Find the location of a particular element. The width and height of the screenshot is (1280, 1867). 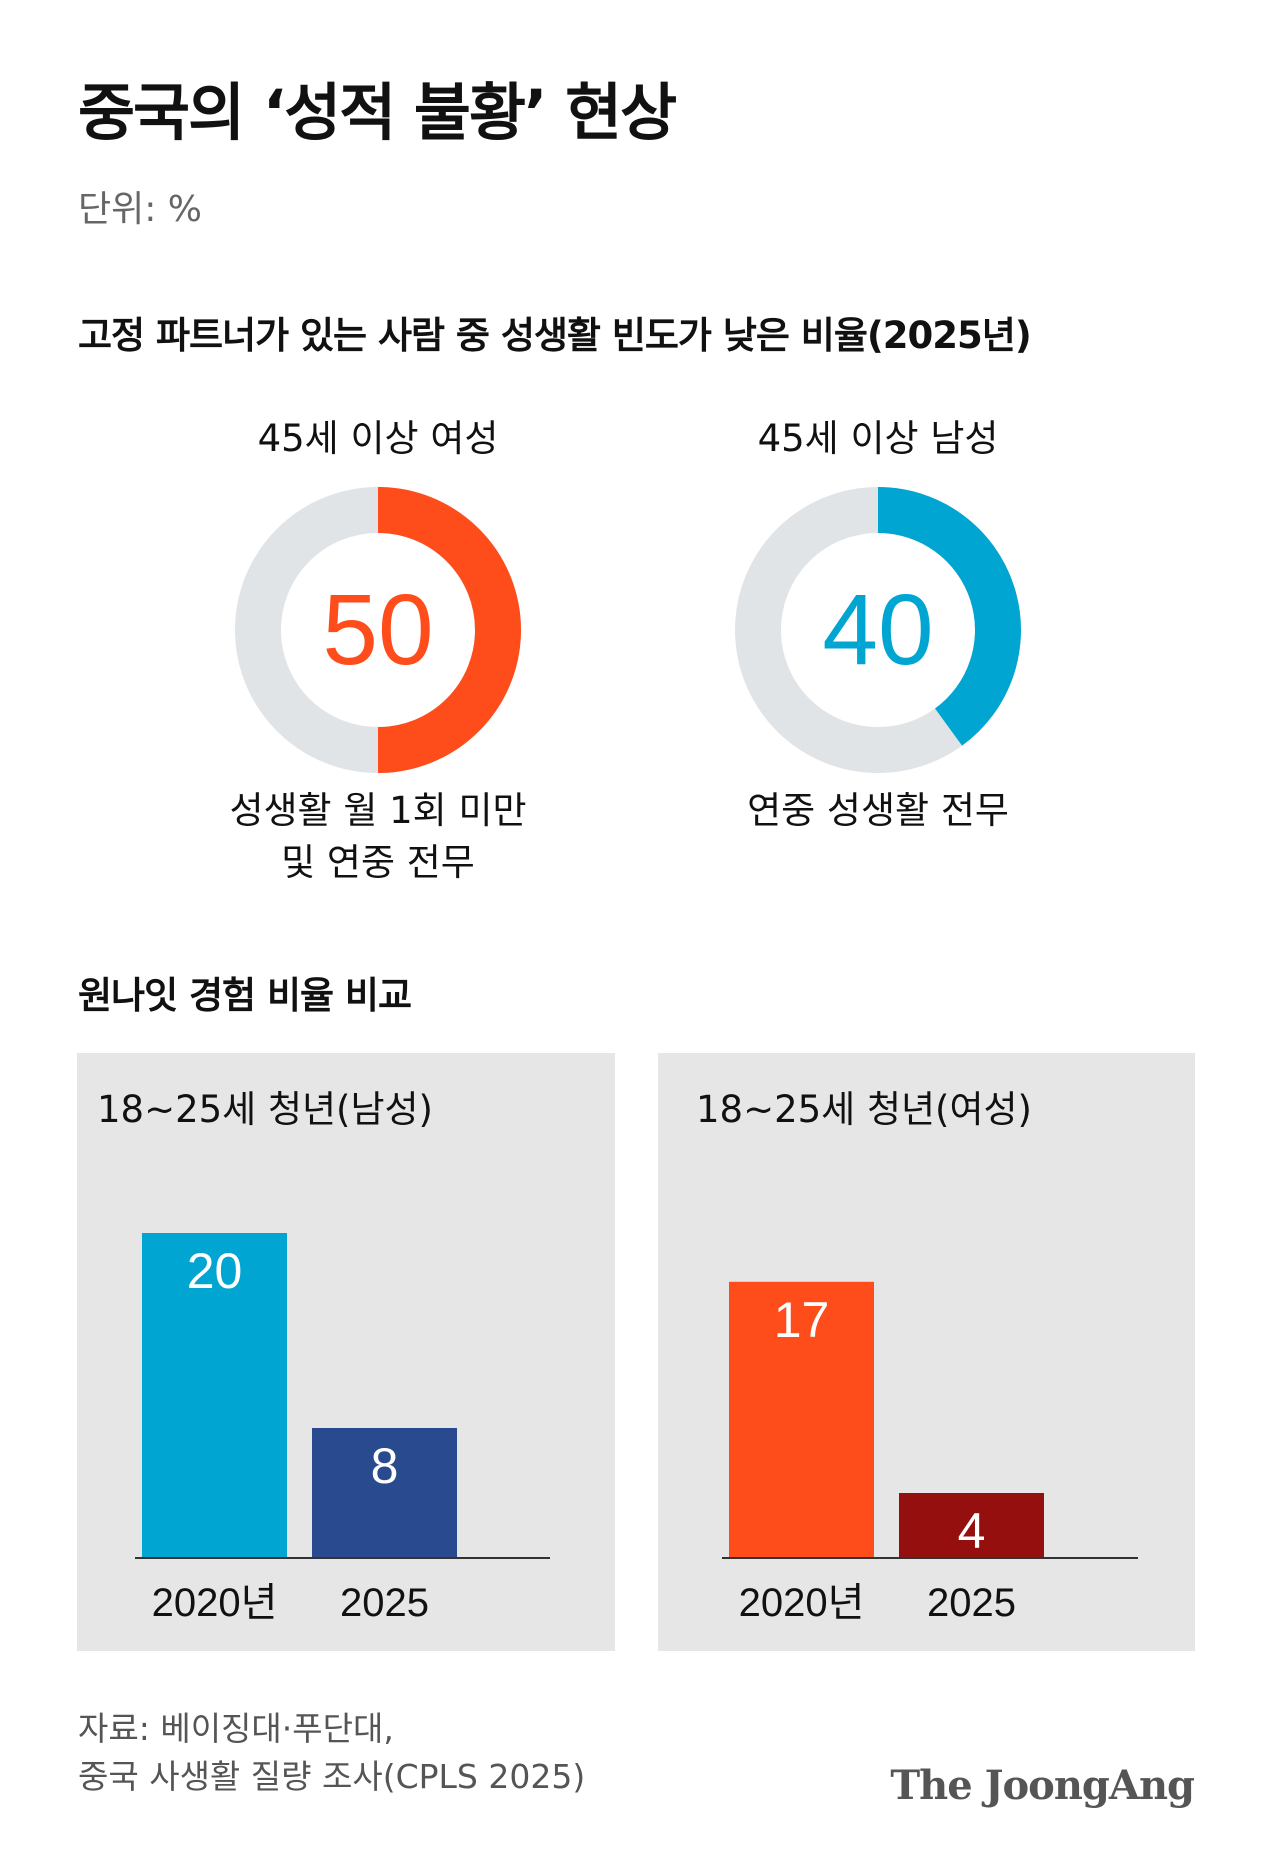

donut-men-value: 40 is located at coordinates (877, 630).